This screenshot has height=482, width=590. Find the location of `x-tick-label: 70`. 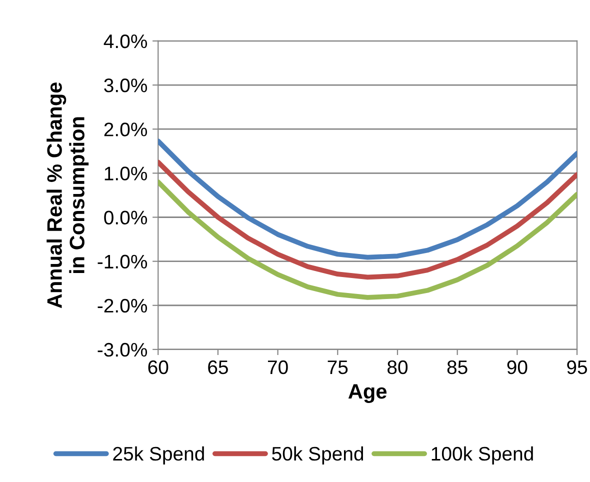

x-tick-label: 70 is located at coordinates (278, 367).